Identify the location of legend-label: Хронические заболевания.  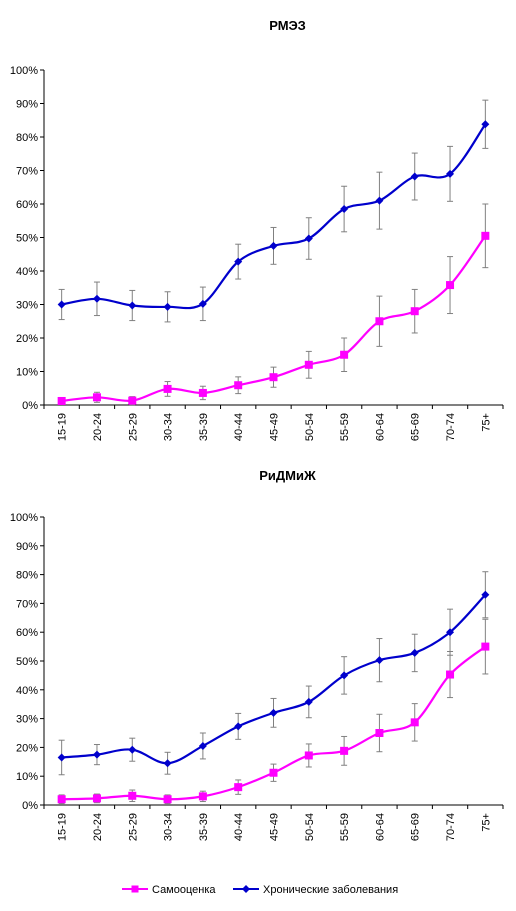
(330, 890).